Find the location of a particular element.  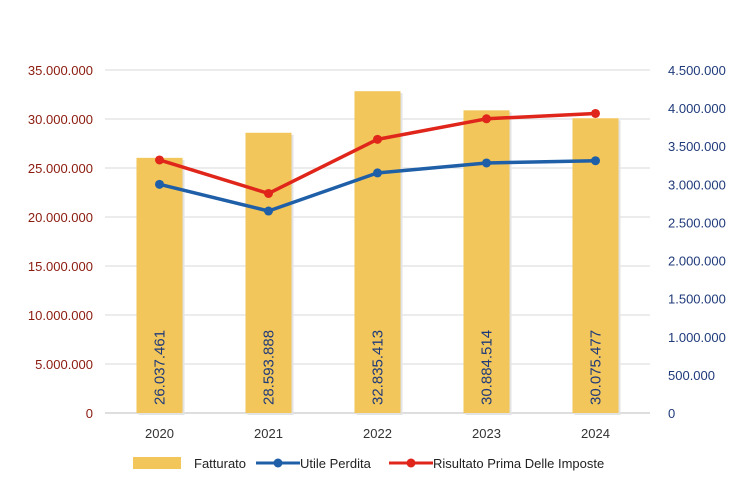

left-axis-tick-label: 25.000.000 is located at coordinates (60, 168).